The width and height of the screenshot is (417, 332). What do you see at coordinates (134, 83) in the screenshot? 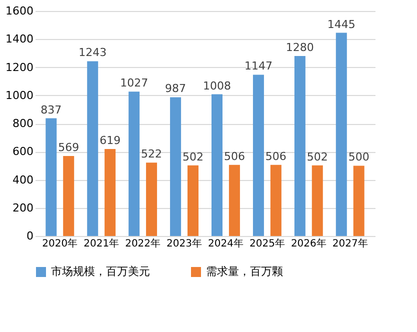
I see `data-label: 1027` at bounding box center [134, 83].